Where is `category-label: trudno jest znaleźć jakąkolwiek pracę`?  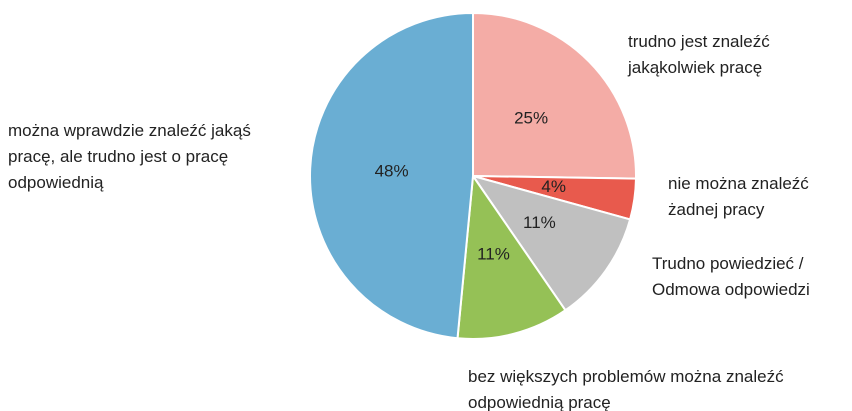
category-label: trudno jest znaleźć jakąkolwiek pracę is located at coordinates (699, 54).